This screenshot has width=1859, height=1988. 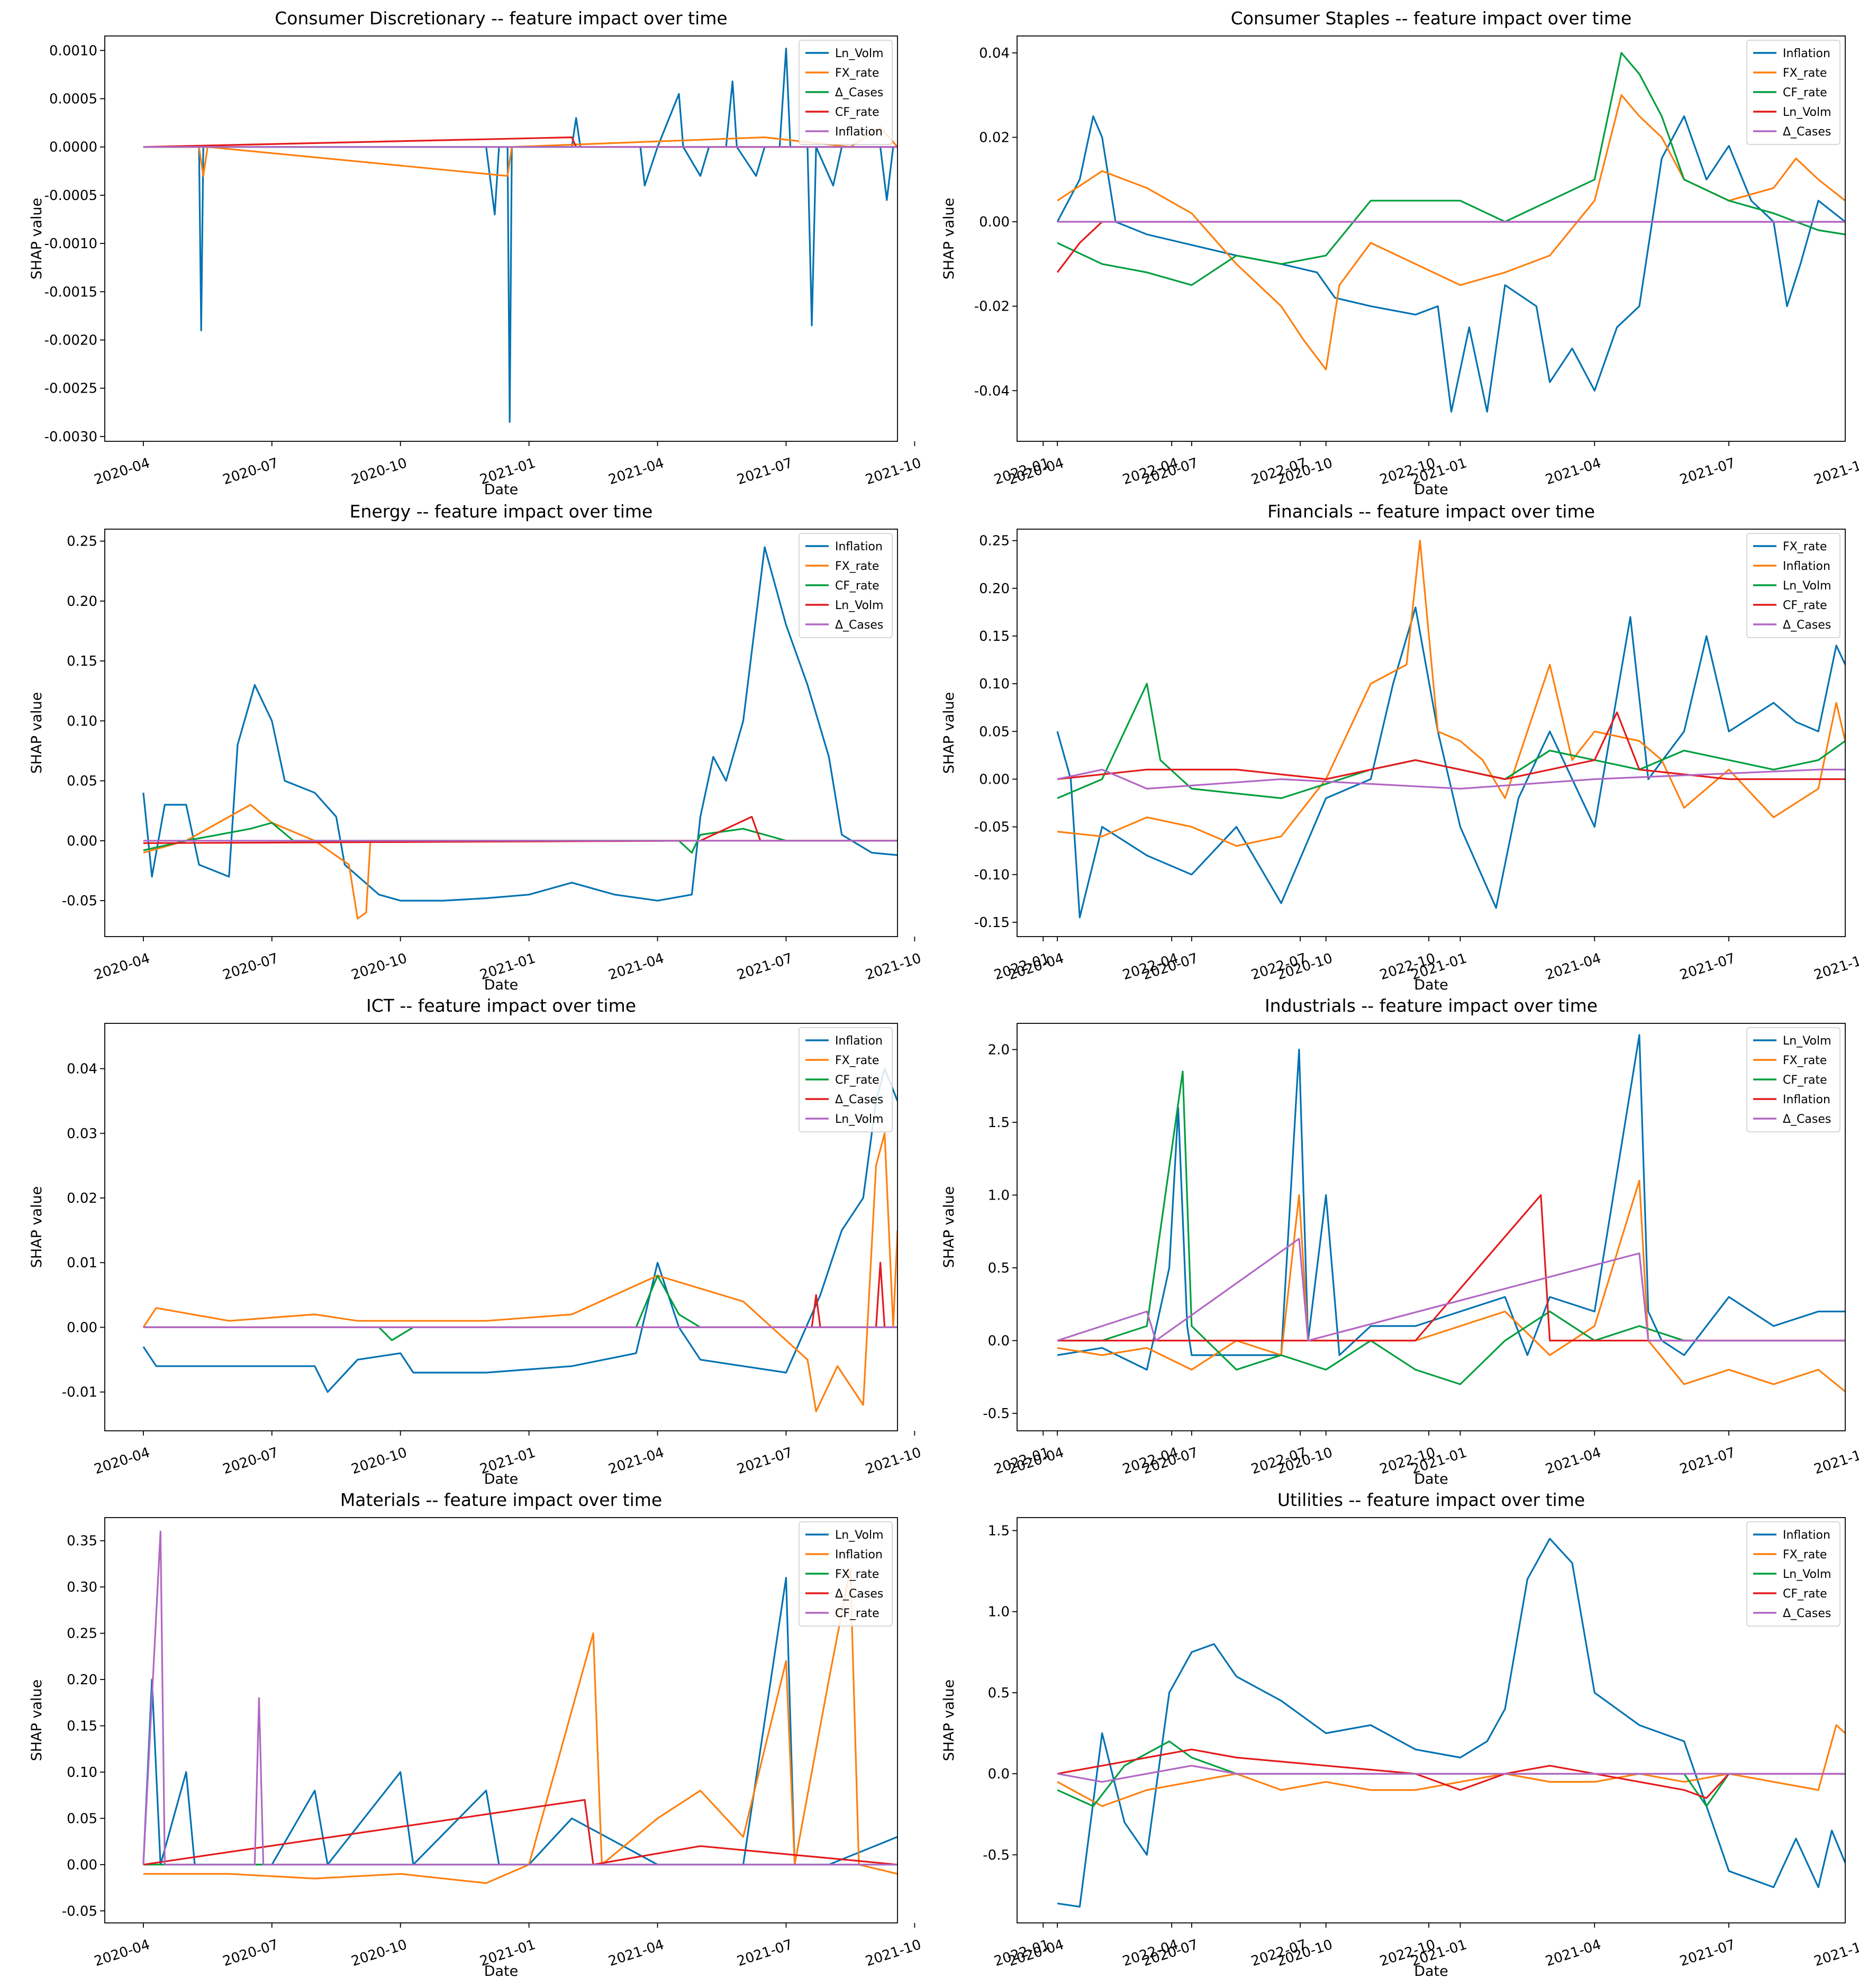 What do you see at coordinates (846, 1574) in the screenshot?
I see `legend: Ln_Volm Inflation FX_rate Δ_Cases CF_rate` at bounding box center [846, 1574].